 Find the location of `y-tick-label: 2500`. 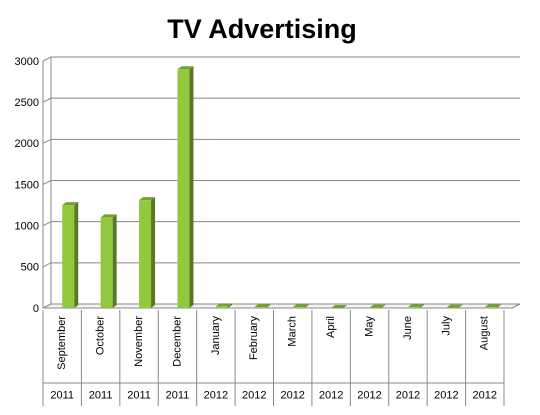

y-tick-label: 2500 is located at coordinates (27, 103).